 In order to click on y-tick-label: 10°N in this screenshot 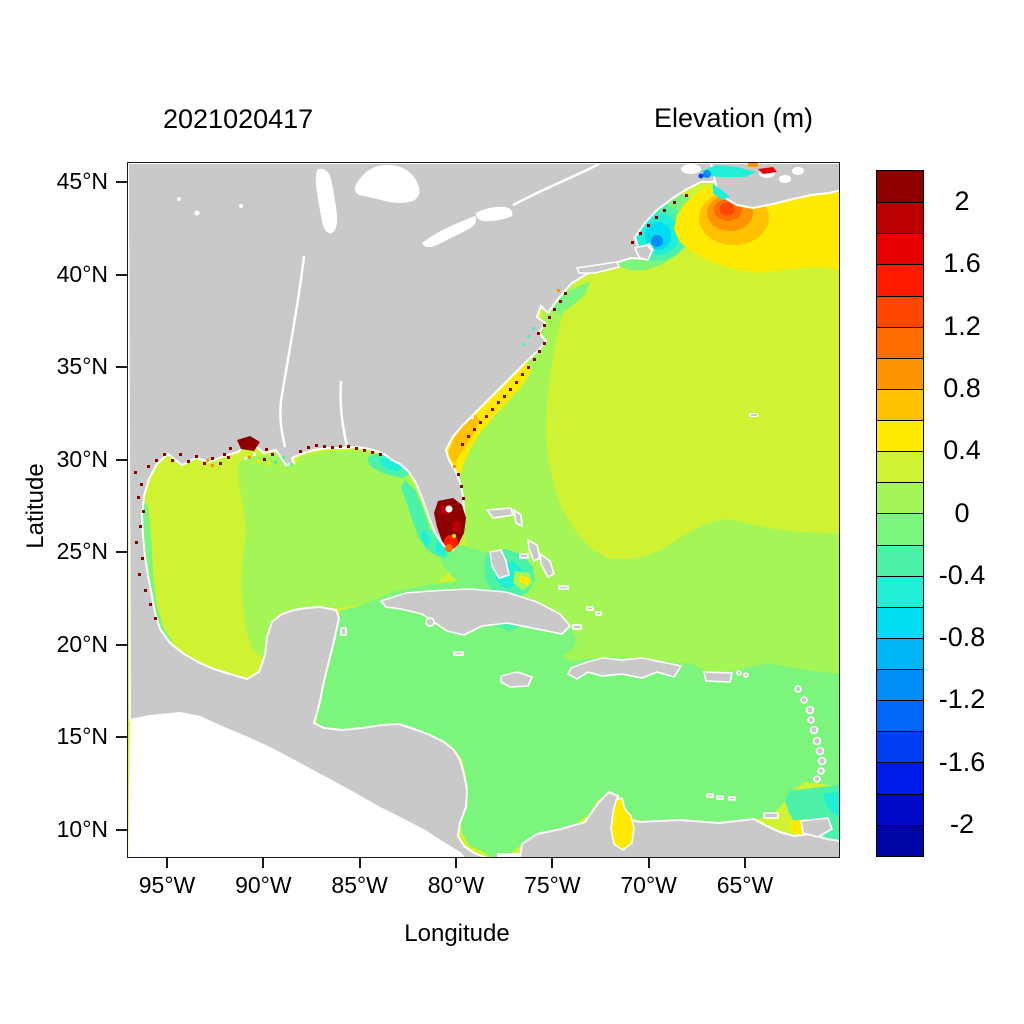, I will do `click(82, 828)`.